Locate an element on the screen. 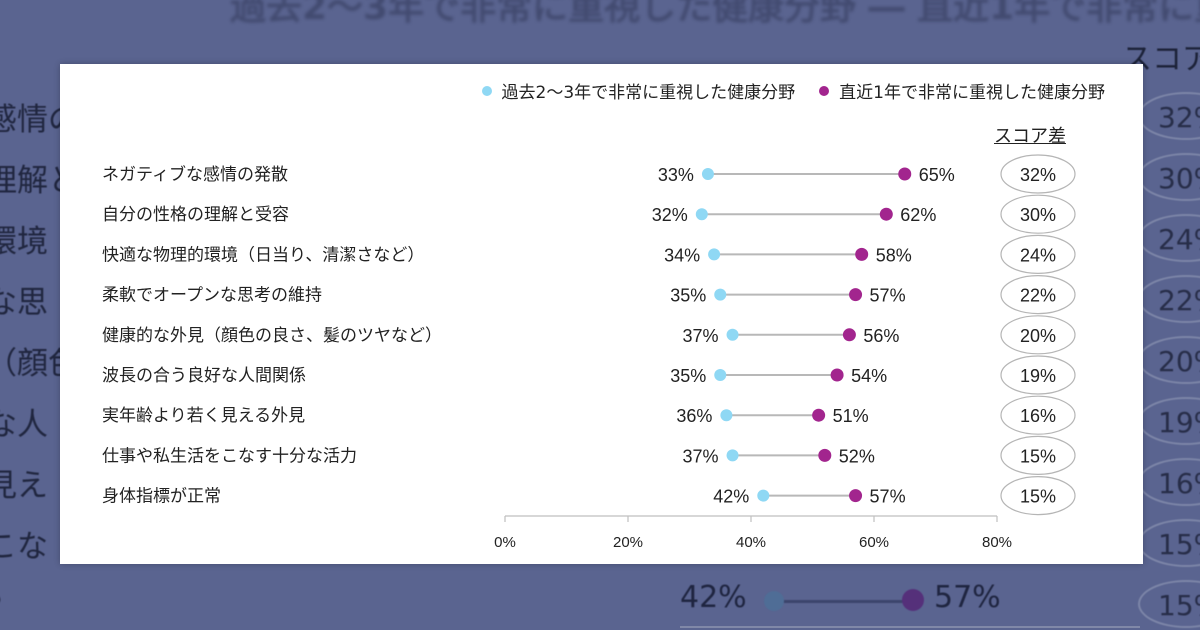 This screenshot has width=1200, height=630. recent-value-label: 56% is located at coordinates (881, 336).